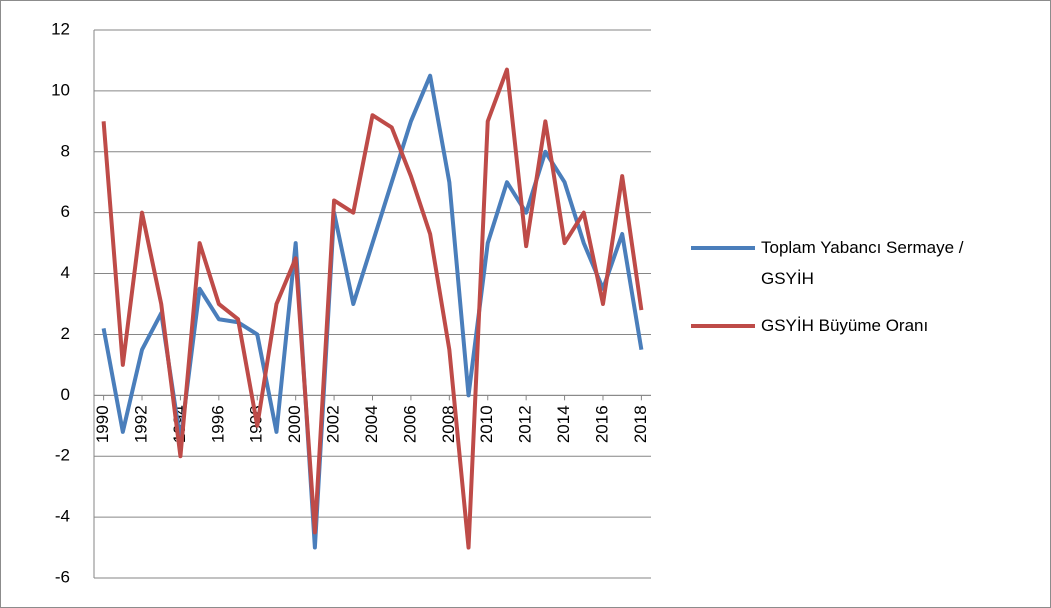  I want to click on y-tick-label: -6, so click(62, 576).